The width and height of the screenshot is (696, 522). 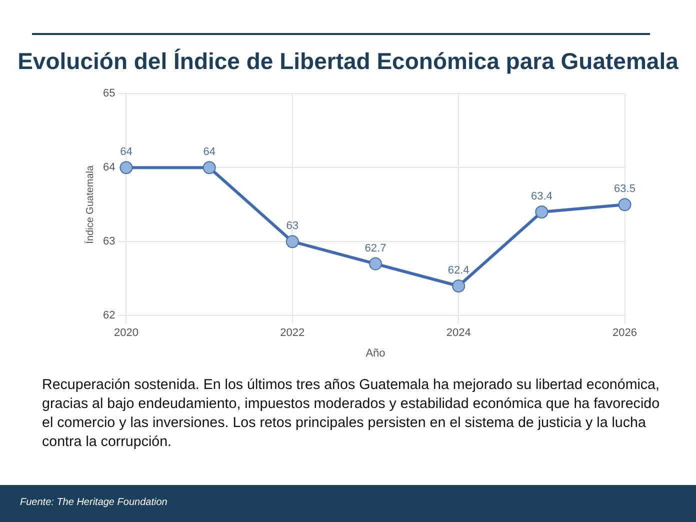 I want to click on data-label: 63, so click(x=292, y=226).